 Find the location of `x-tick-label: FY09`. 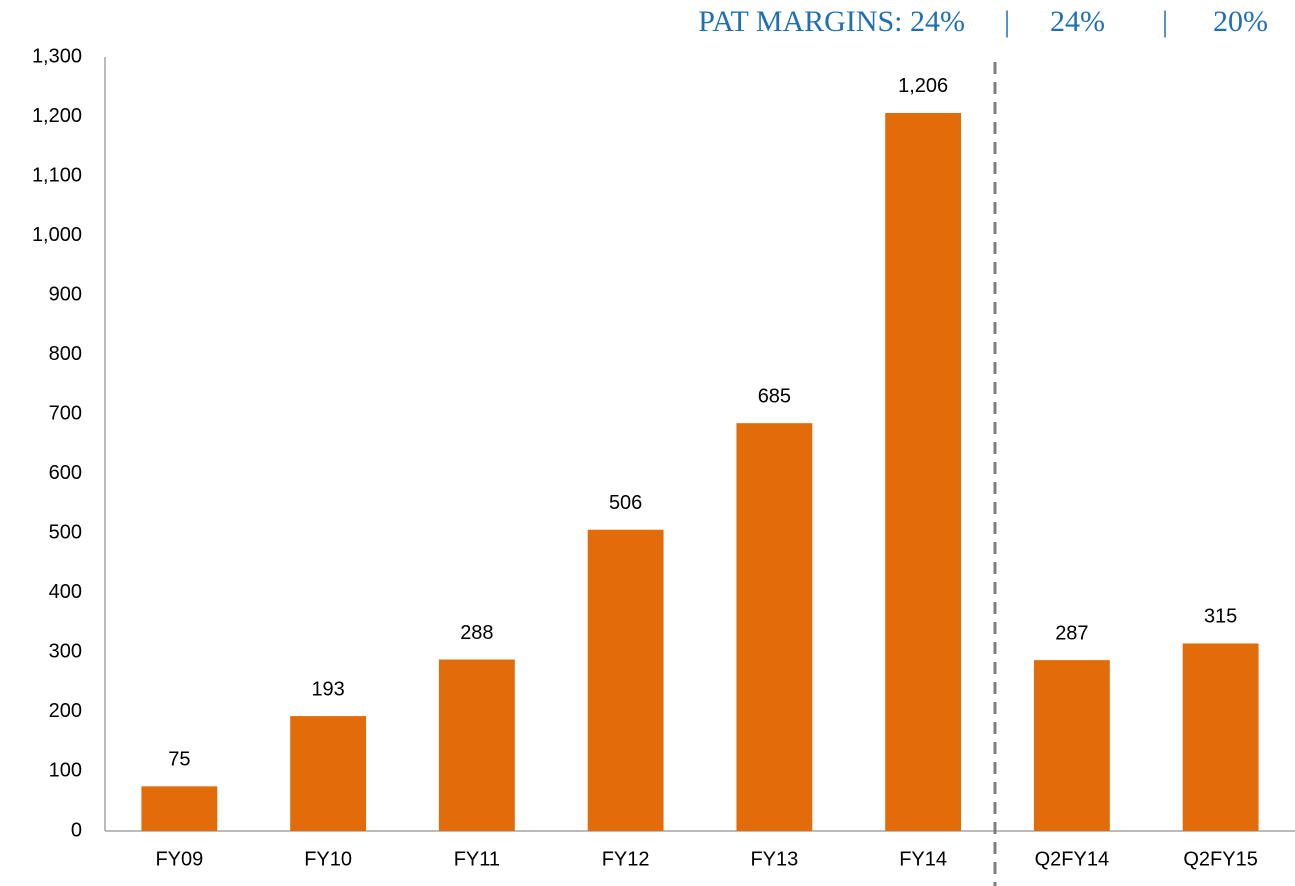

x-tick-label: FY09 is located at coordinates (179, 859).